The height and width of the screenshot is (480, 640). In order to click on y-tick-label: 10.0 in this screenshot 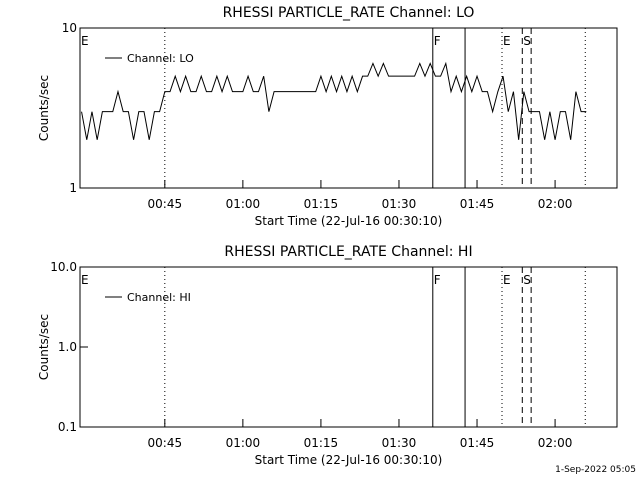, I will do `click(63, 267)`.